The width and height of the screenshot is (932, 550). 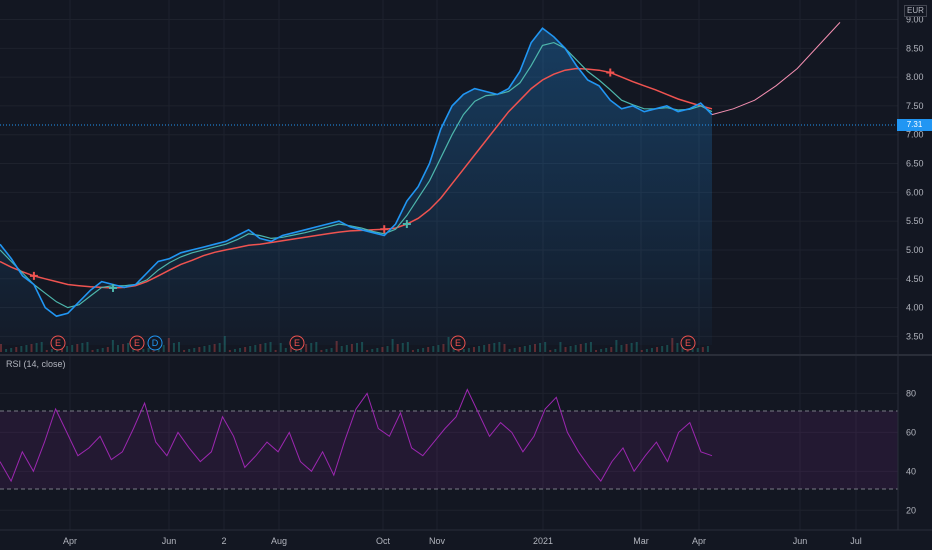 I want to click on rsi-tick-label: 20, so click(x=911, y=510).